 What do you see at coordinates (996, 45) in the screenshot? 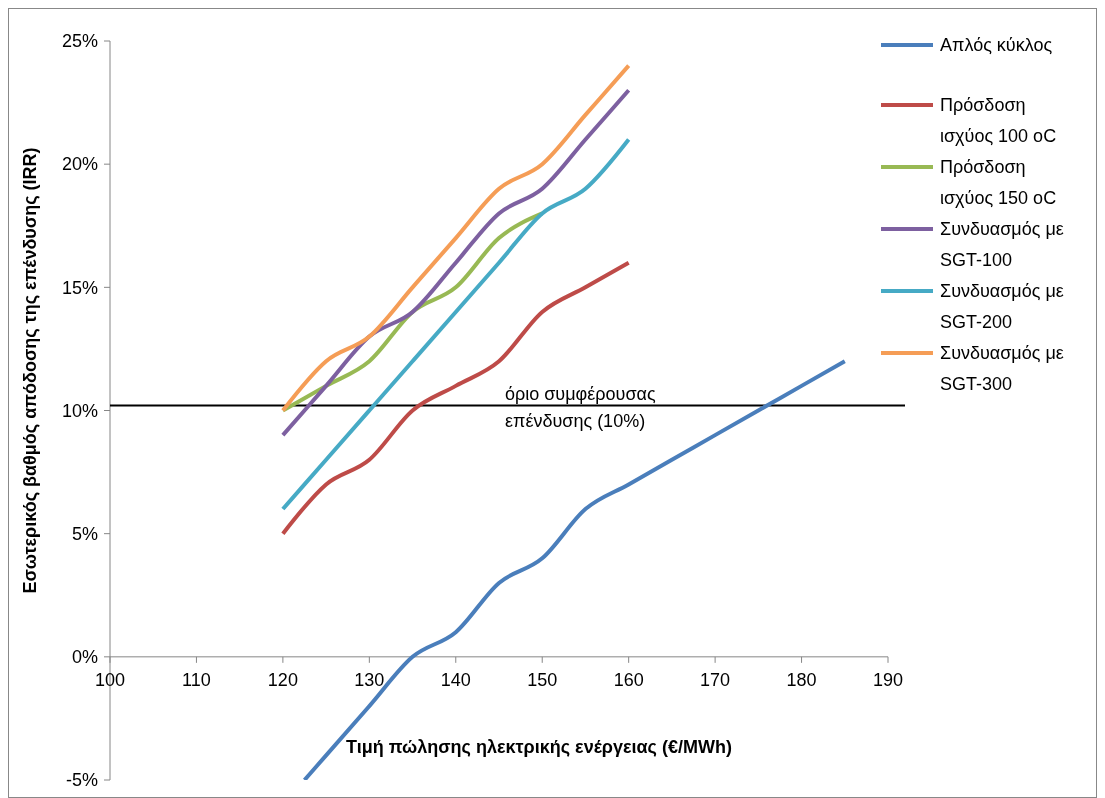
I see `legend-label: Απλός κύκλος` at bounding box center [996, 45].